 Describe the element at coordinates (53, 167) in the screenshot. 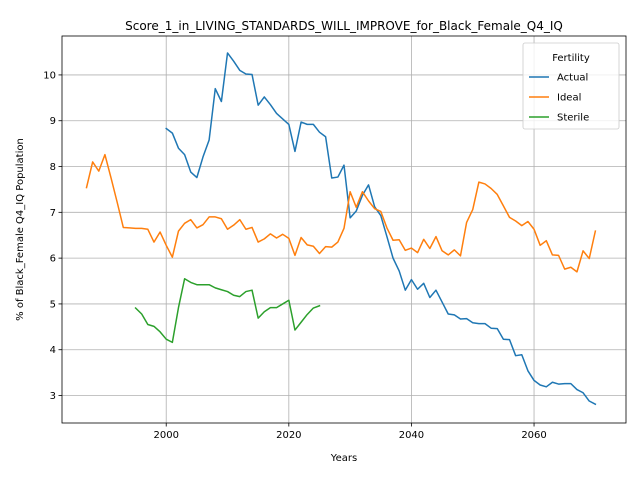

I see `y-tick-label: 8` at that location.